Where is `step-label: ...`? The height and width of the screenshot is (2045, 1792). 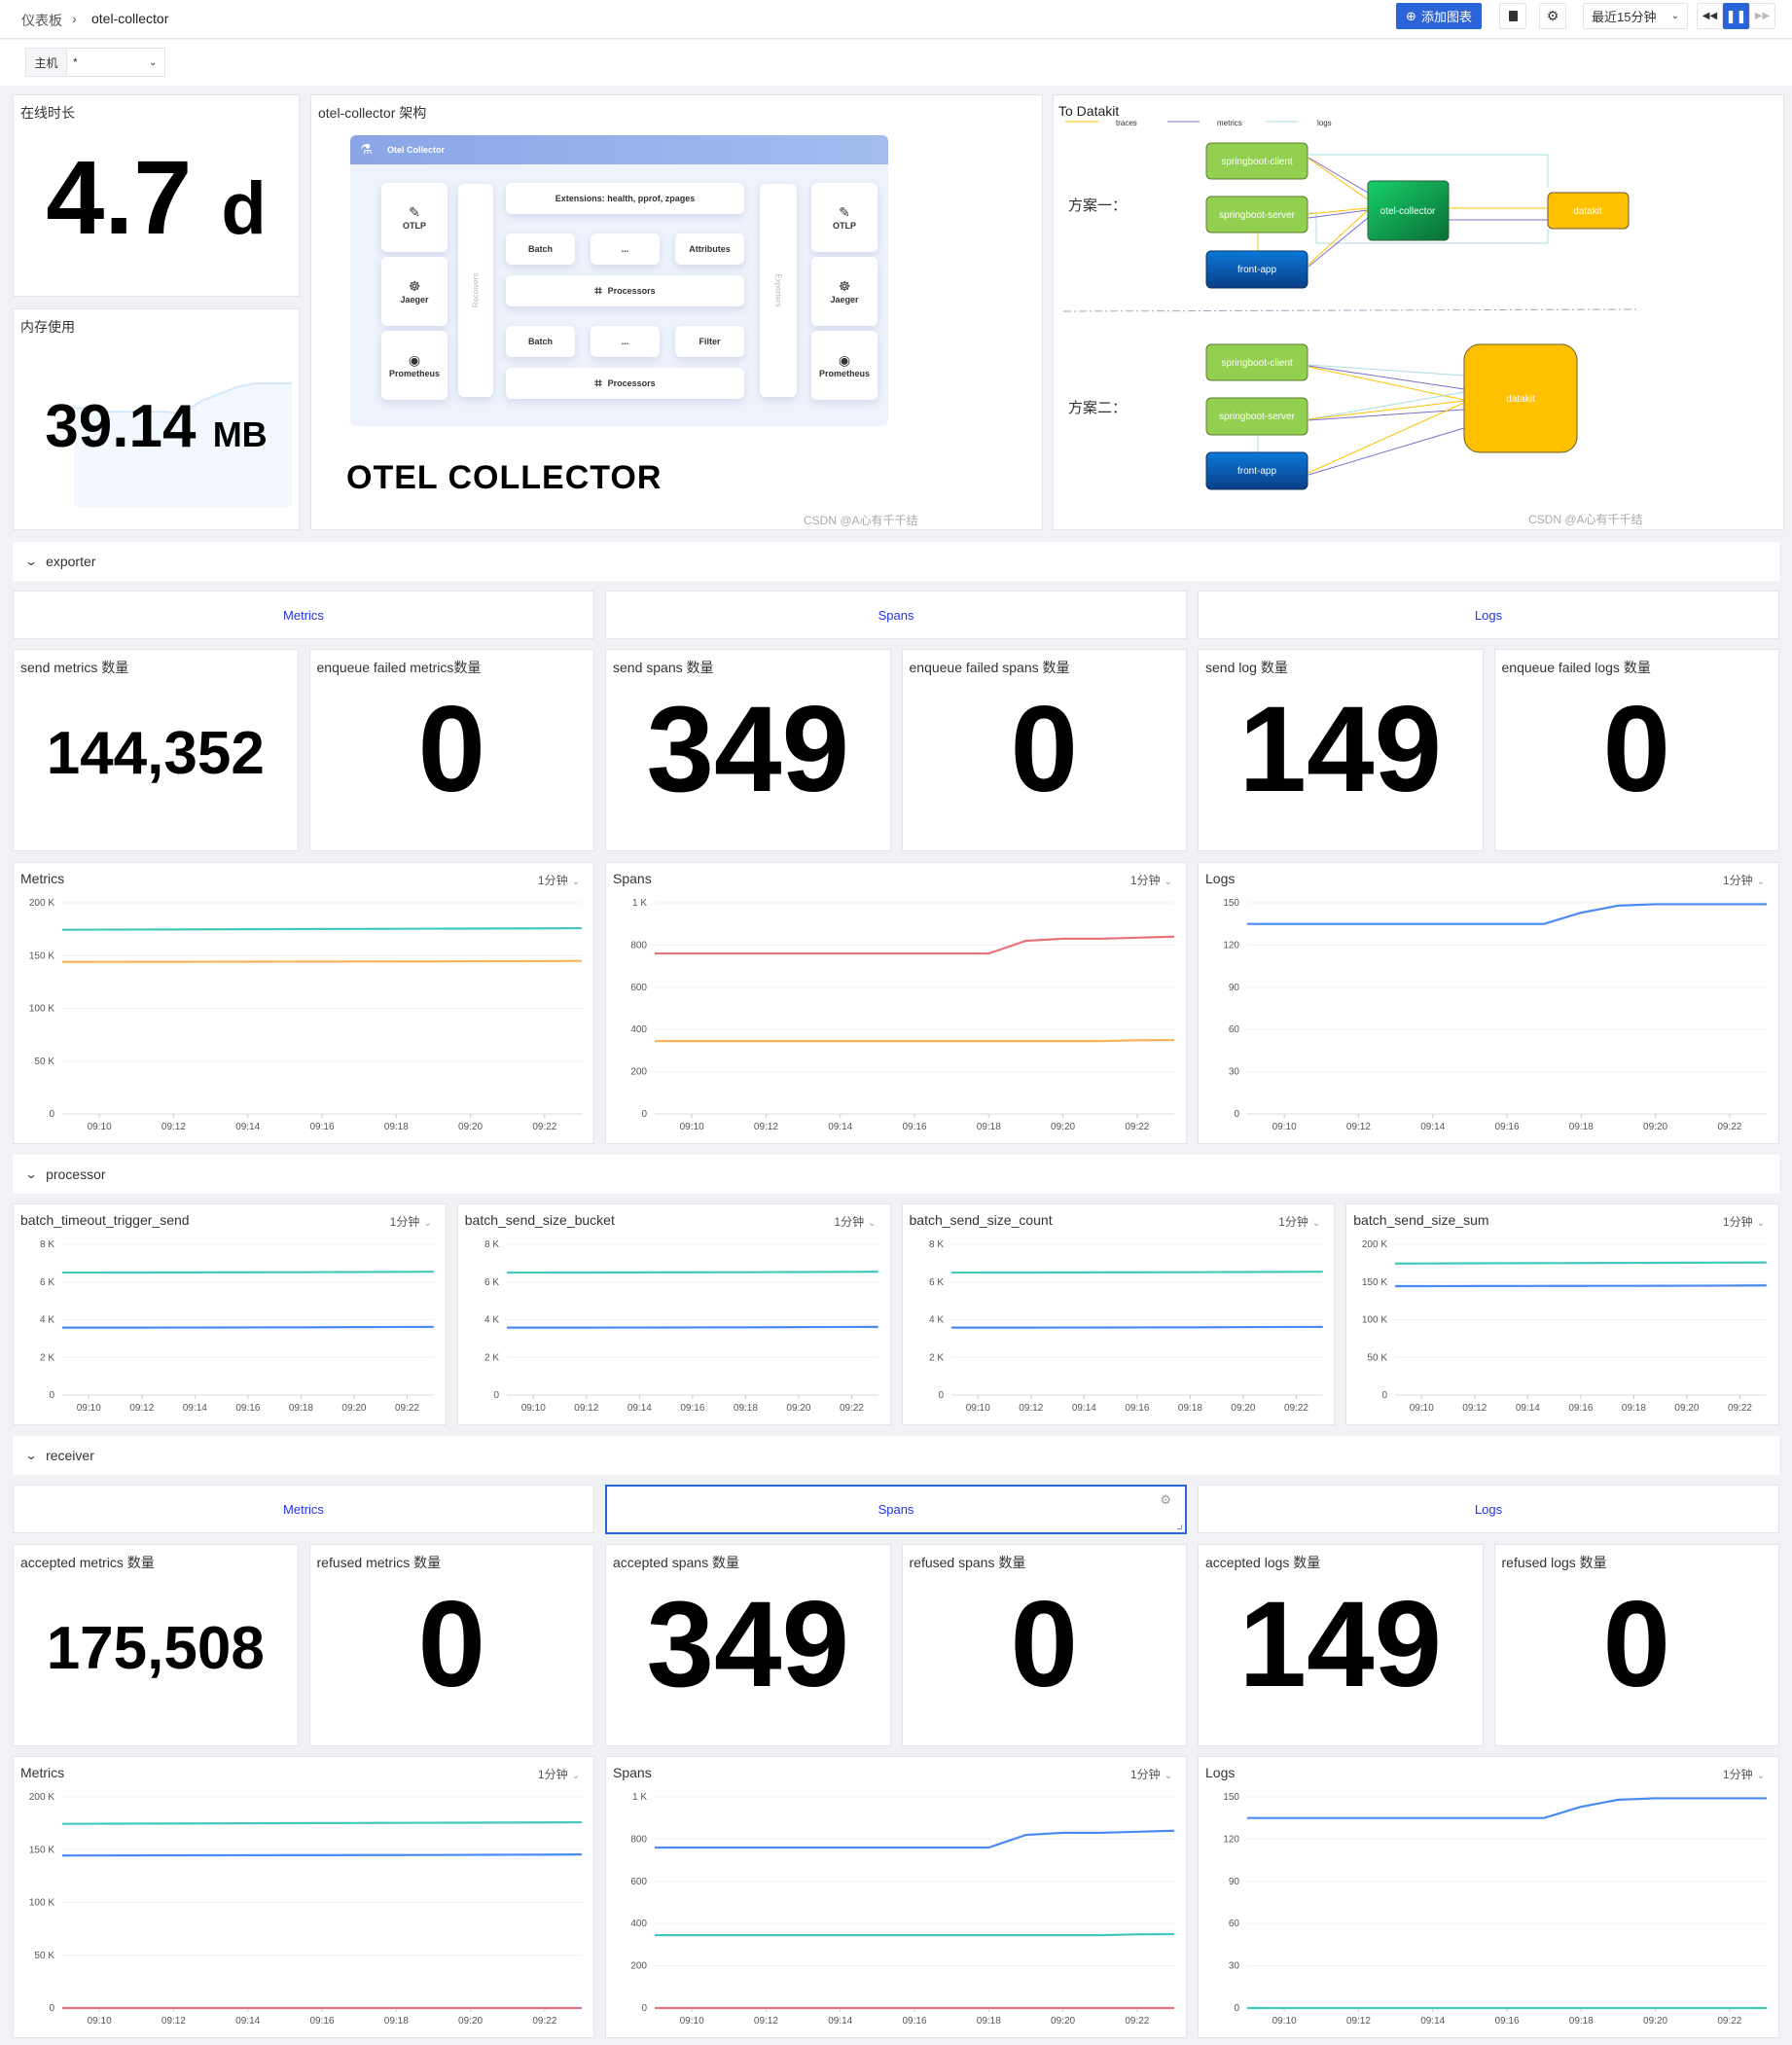 step-label: ... is located at coordinates (625, 249).